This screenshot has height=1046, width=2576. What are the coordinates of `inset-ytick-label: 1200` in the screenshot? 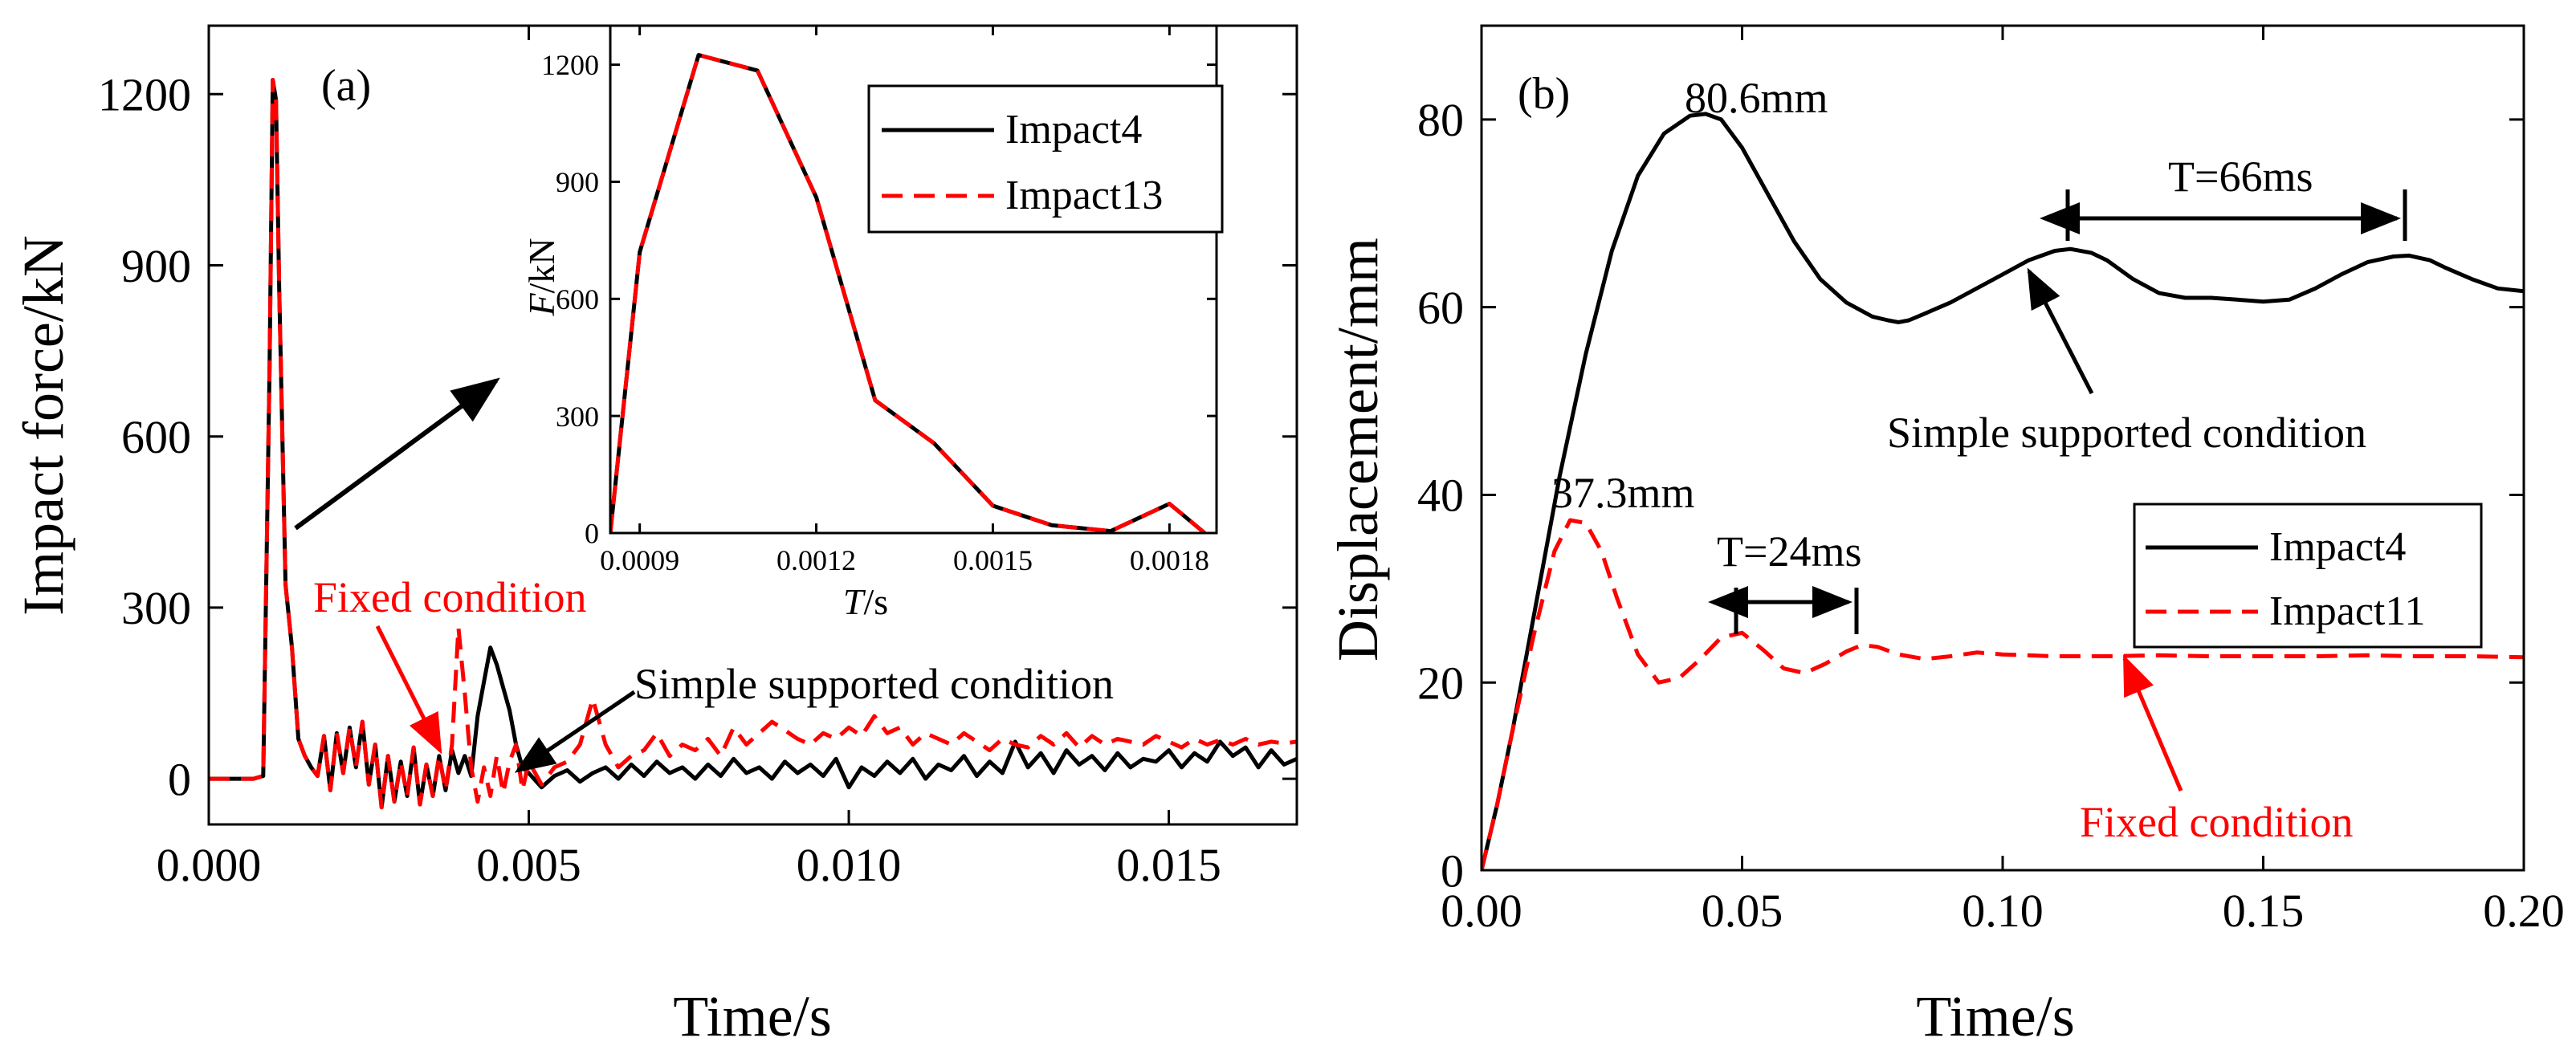 It's located at (570, 65).